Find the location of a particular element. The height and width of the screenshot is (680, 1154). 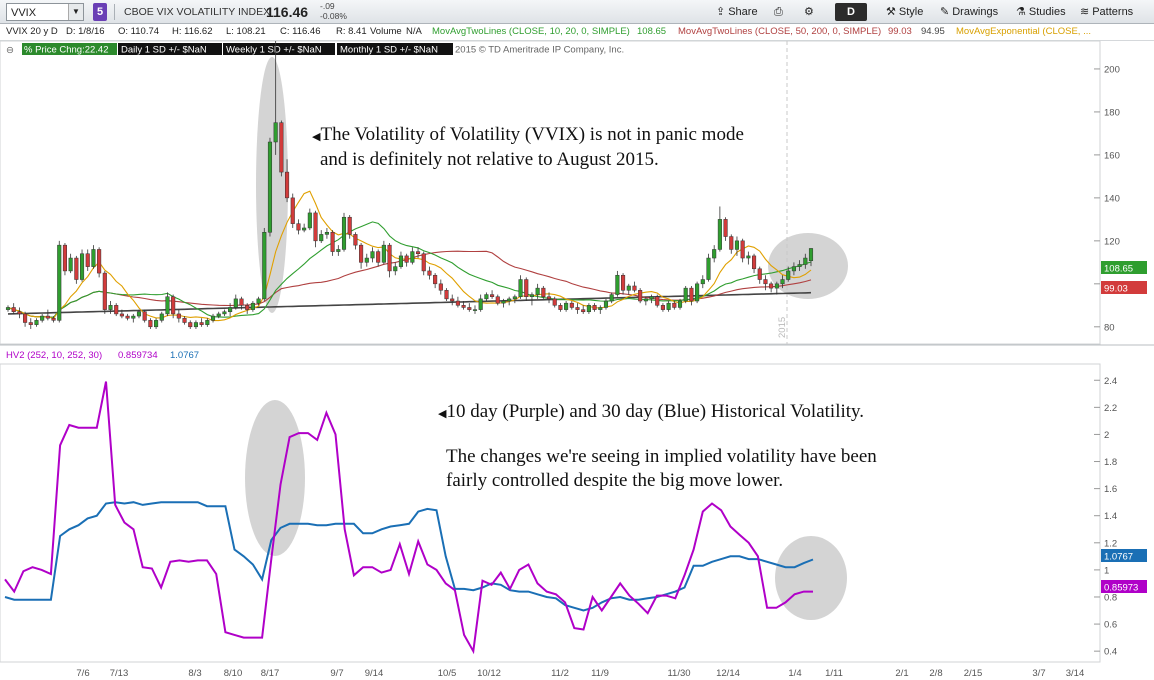

chevron-down-icon: ▼ is located at coordinates (75, 12).